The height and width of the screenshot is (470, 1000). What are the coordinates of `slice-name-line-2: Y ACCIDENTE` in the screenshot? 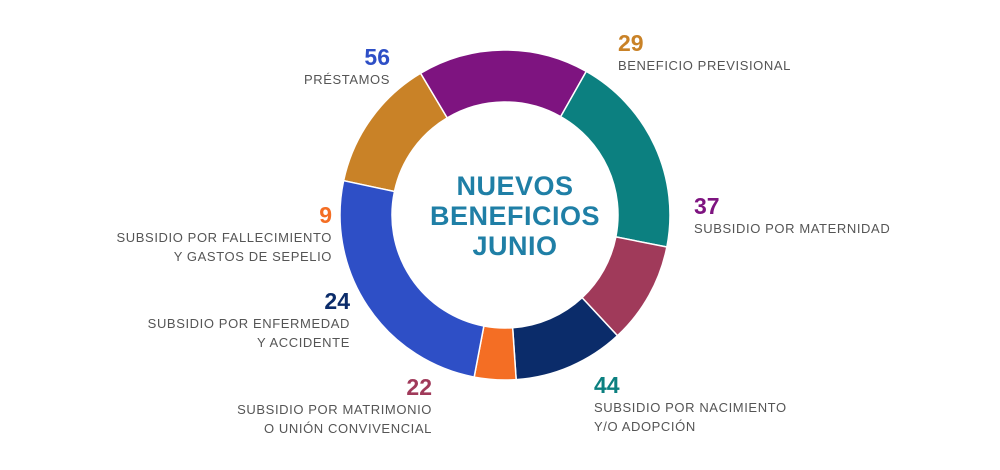 It's located at (303, 342).